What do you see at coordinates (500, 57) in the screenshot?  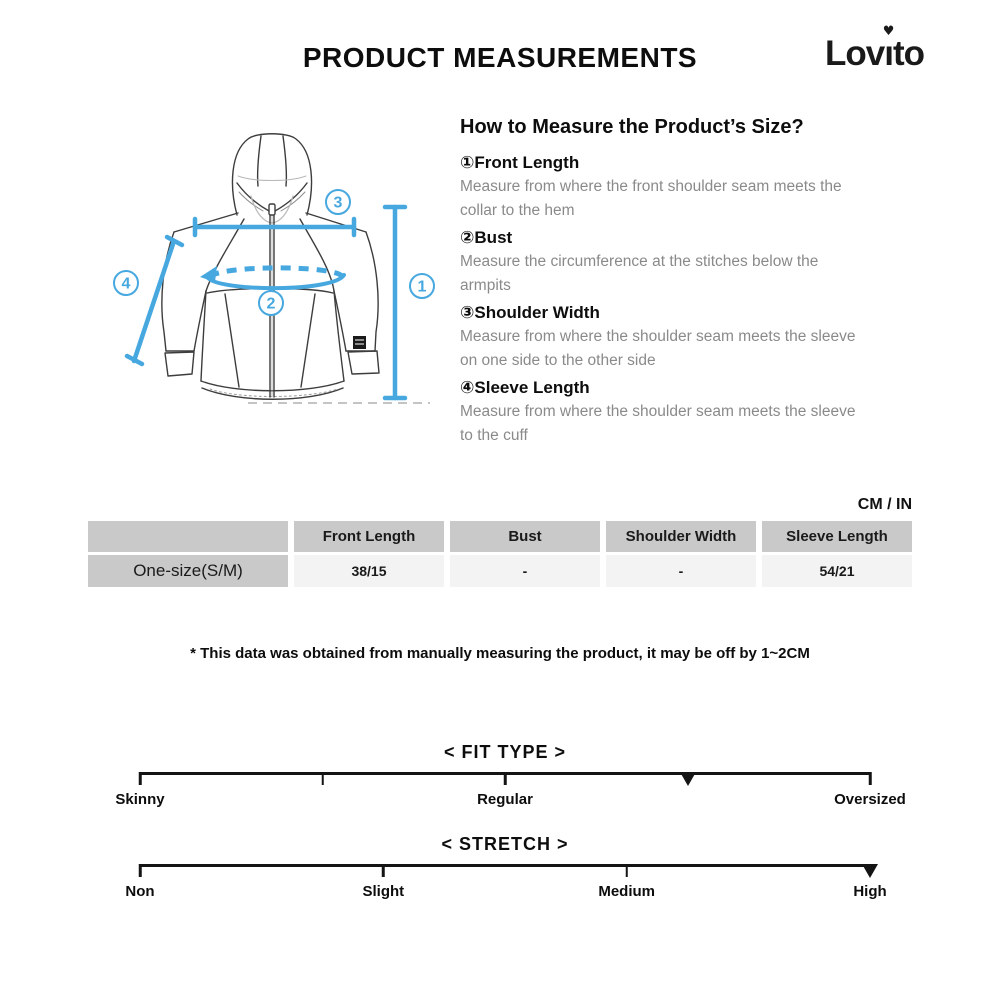 I see `page-title: PRODUCT MEASUREMENTS` at bounding box center [500, 57].